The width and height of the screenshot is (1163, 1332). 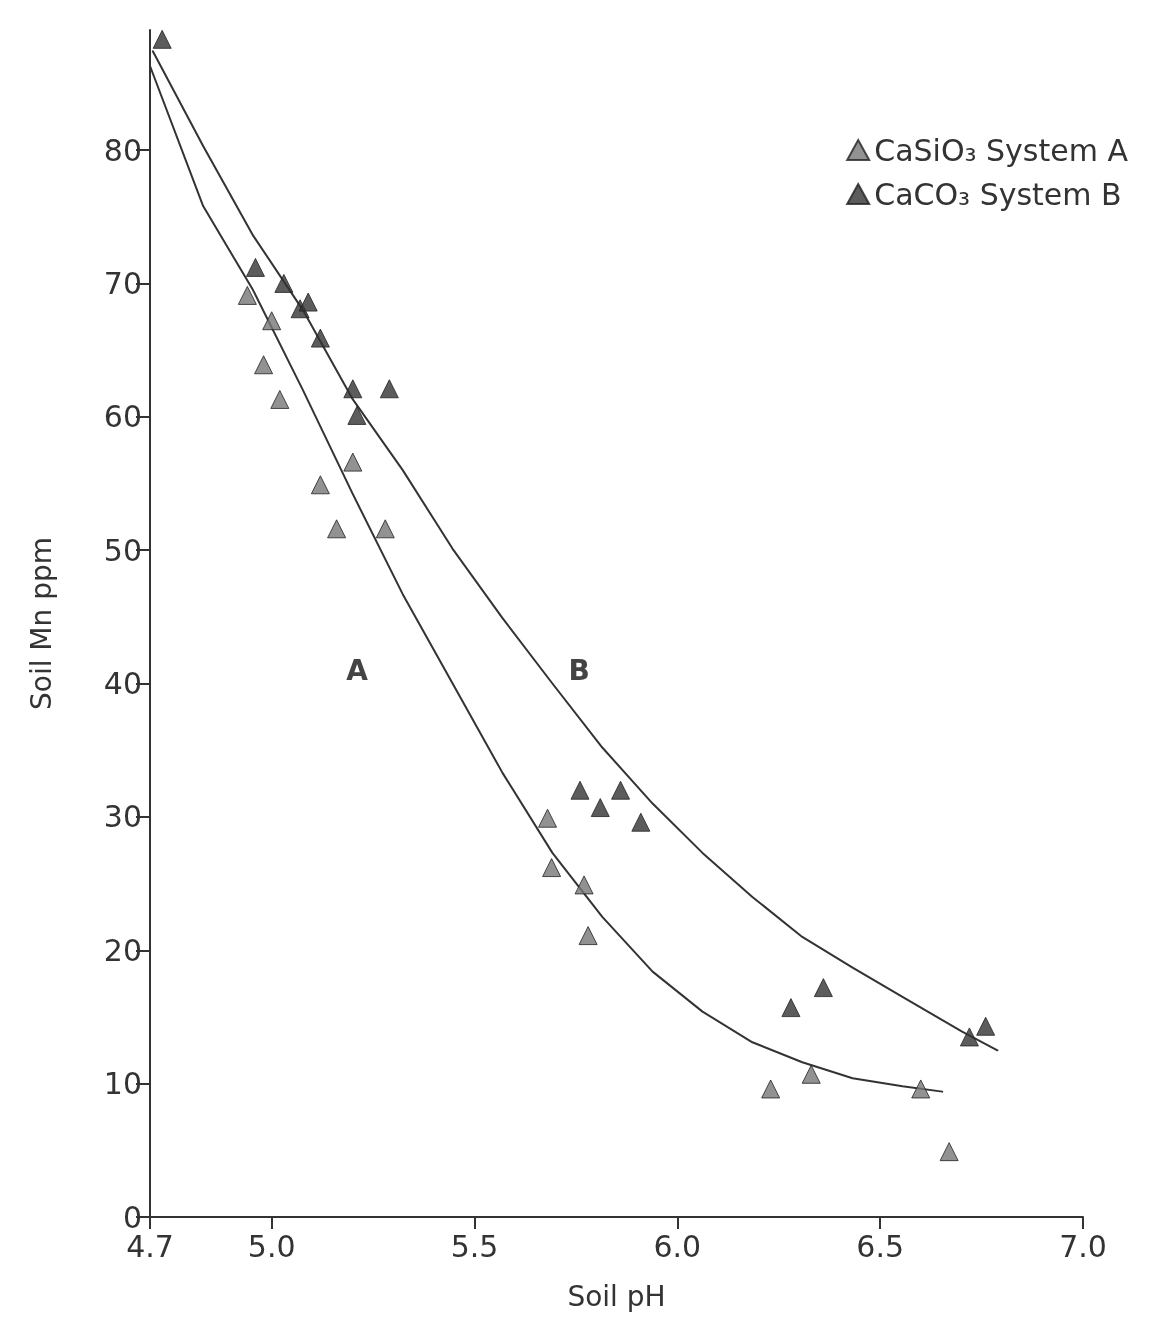 What do you see at coordinates (122, 550) in the screenshot?
I see `y-tick-label: 50` at bounding box center [122, 550].